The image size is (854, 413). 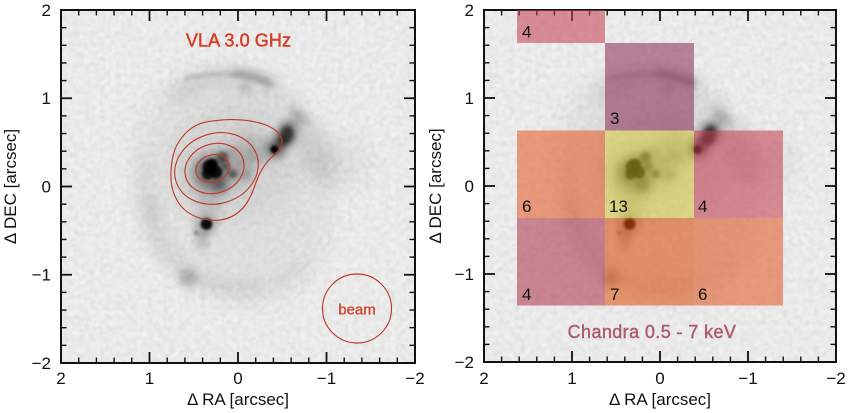 What do you see at coordinates (357, 310) in the screenshot?
I see `svg-text: beam` at bounding box center [357, 310].